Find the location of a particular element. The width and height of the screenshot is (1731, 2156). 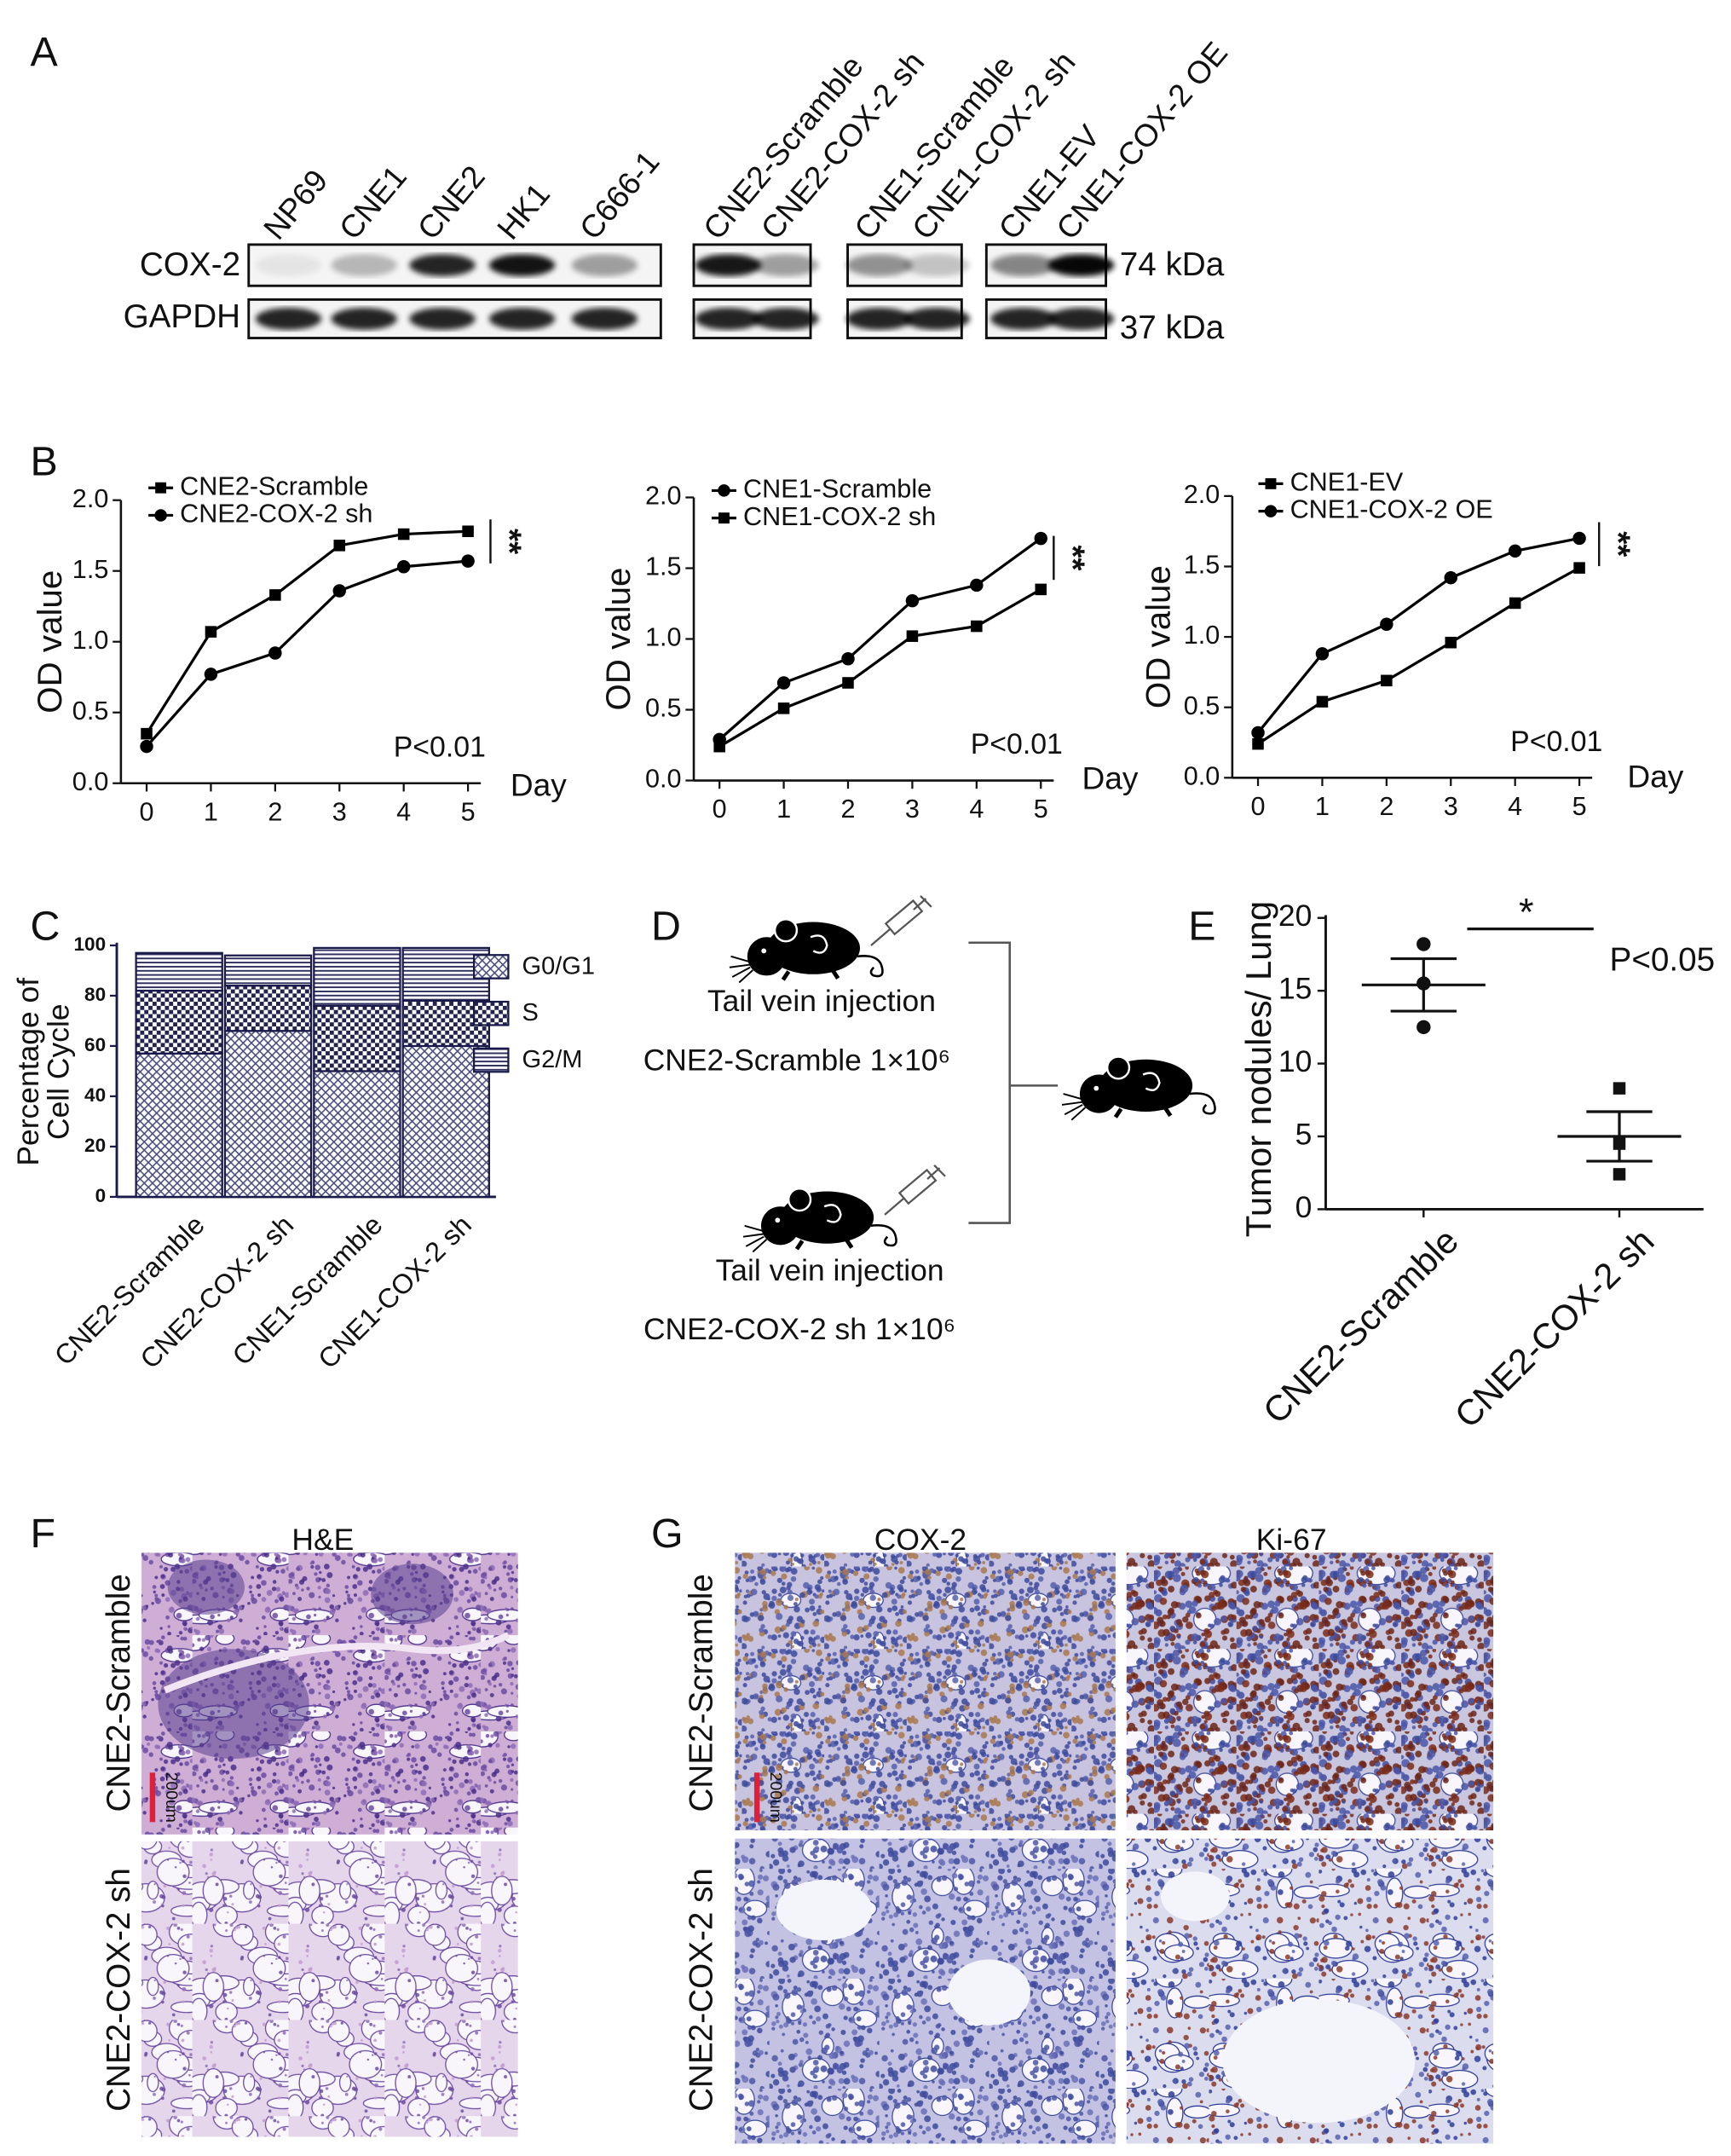

panel-label: G is located at coordinates (668, 1534).